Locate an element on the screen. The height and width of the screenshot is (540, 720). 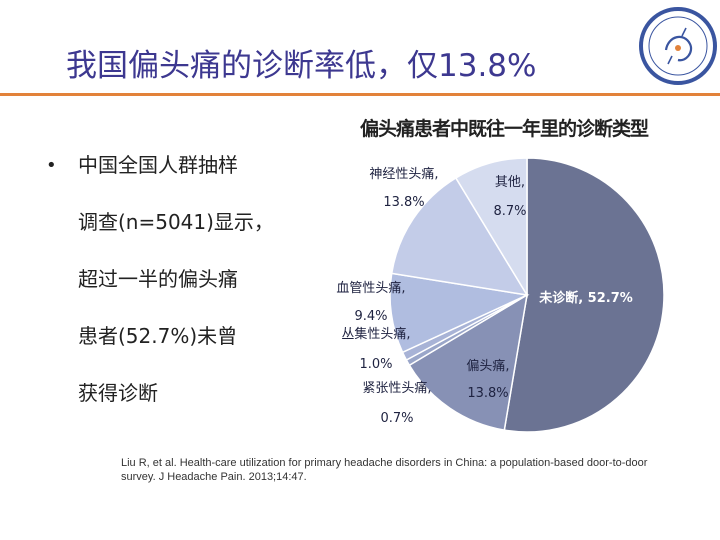
slice-label: 紧张性头痛, is located at coordinates (396, 388).